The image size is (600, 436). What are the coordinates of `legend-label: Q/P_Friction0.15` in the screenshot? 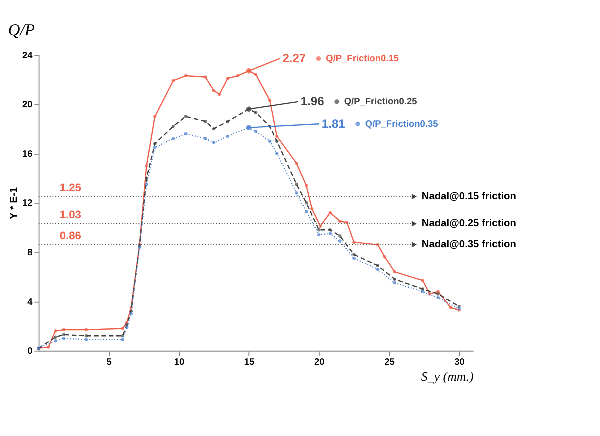 It's located at (363, 59).